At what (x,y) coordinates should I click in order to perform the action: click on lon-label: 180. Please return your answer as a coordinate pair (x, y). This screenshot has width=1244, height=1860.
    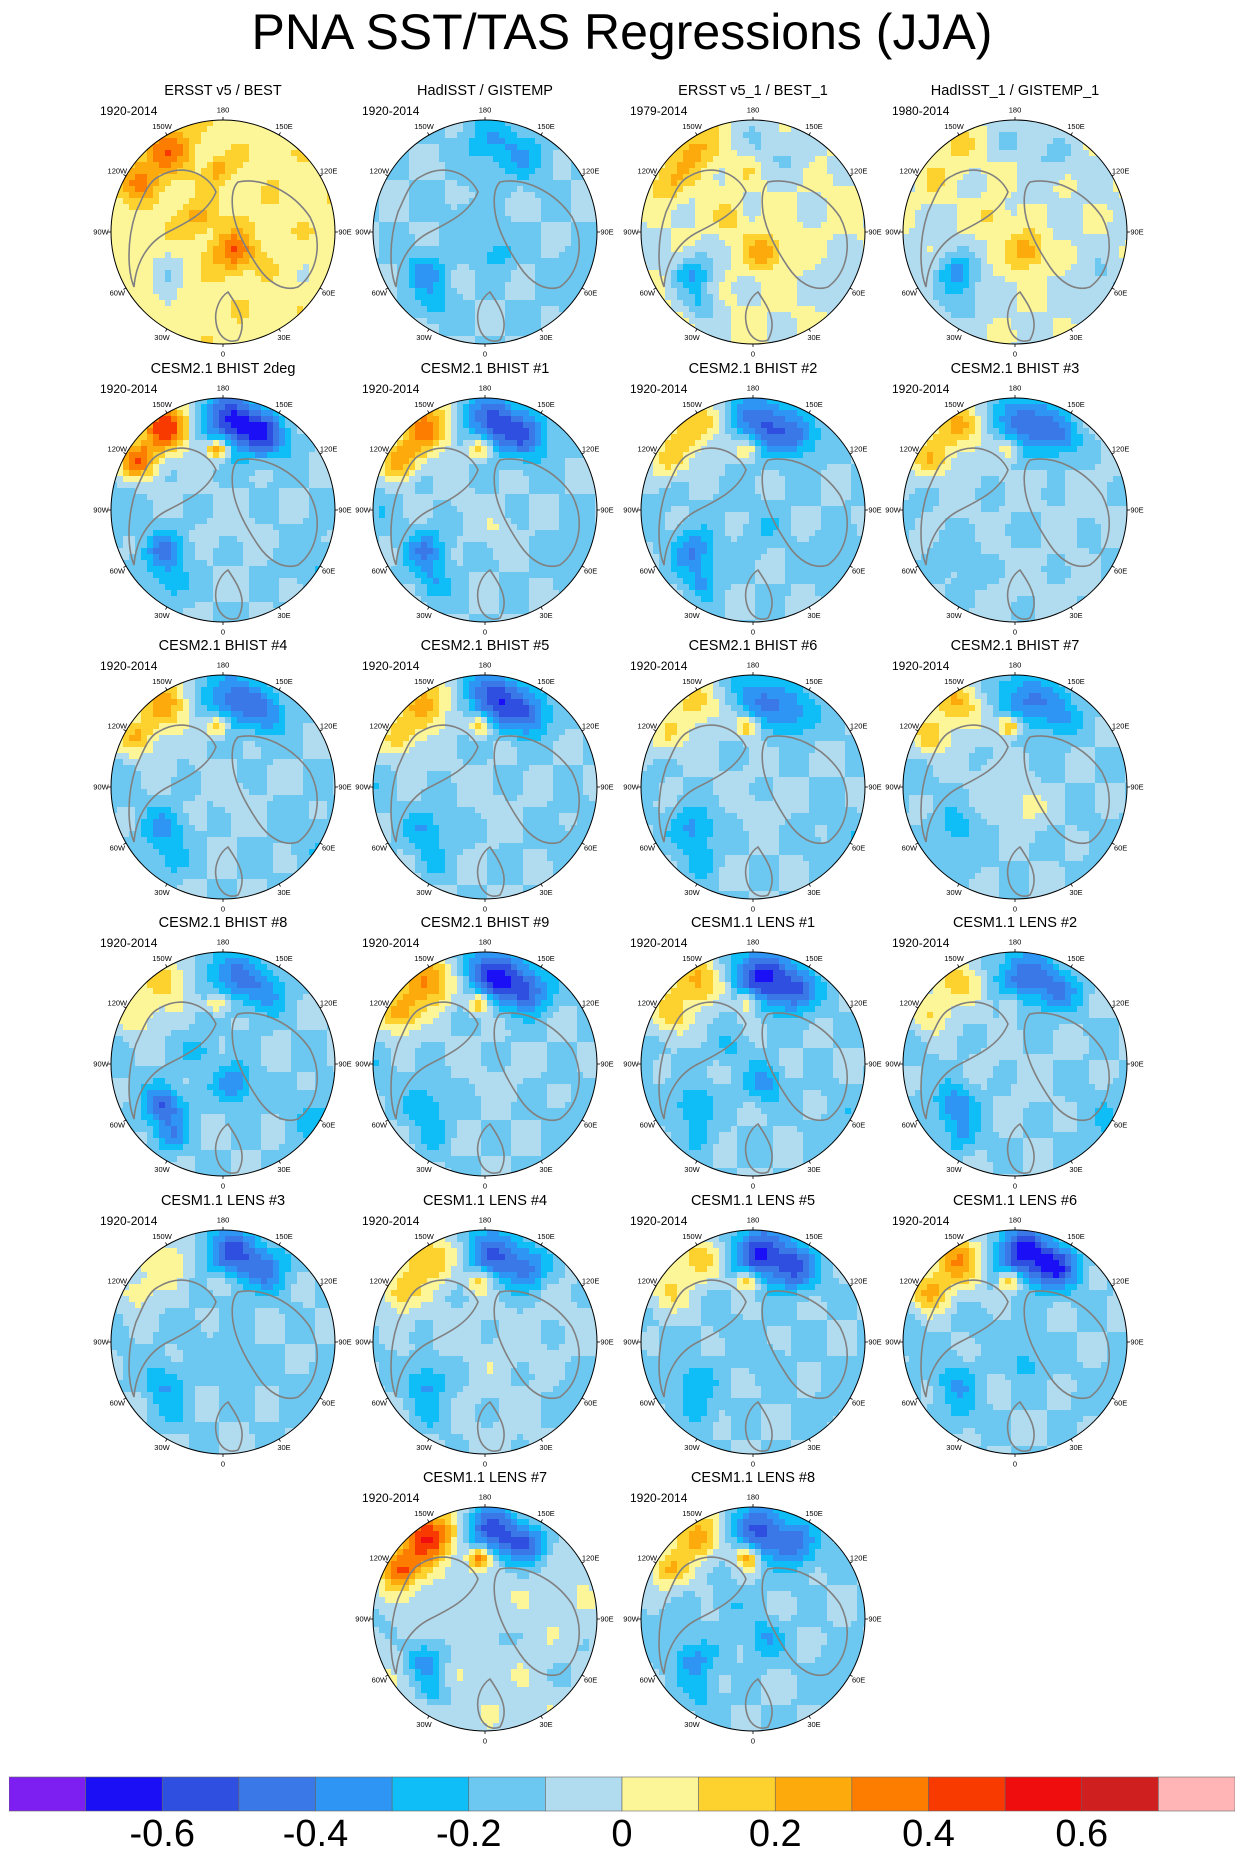
    Looking at the image, I should click on (1015, 110).